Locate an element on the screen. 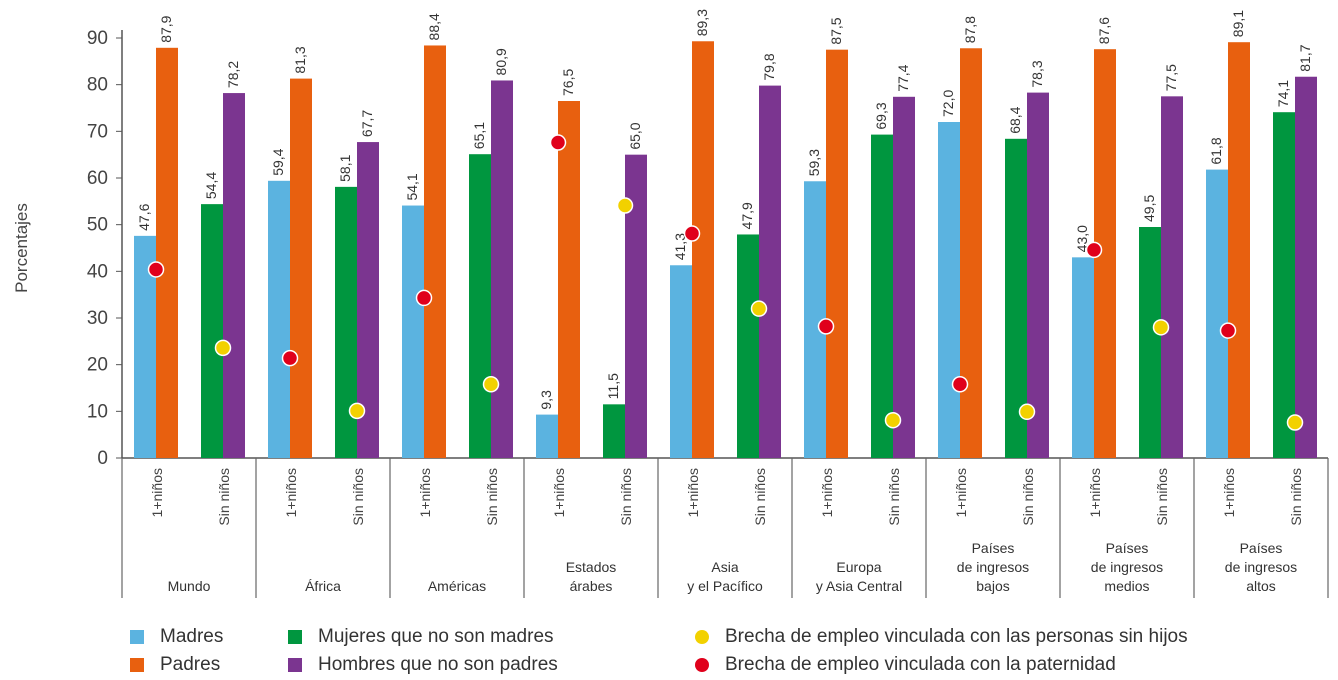 The height and width of the screenshot is (680, 1338). y-tick-label: 30 is located at coordinates (97, 318).